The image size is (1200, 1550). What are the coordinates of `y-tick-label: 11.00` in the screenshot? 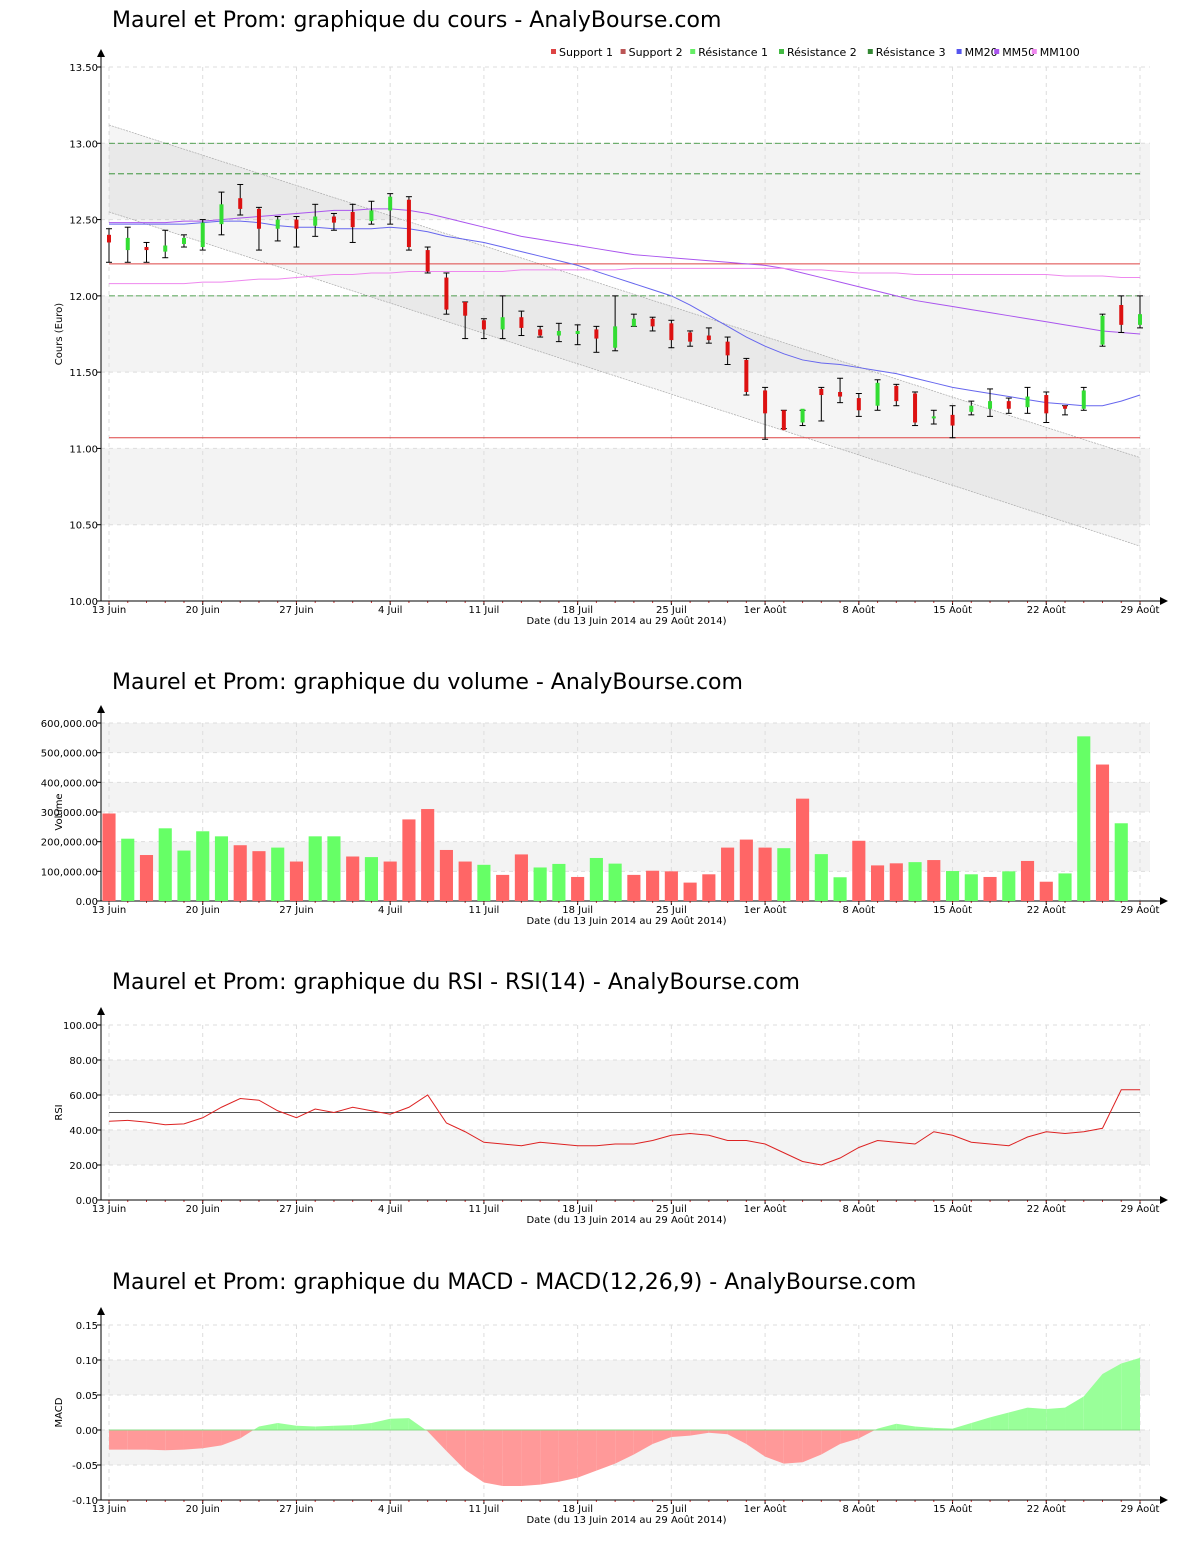 It's located at (83, 449).